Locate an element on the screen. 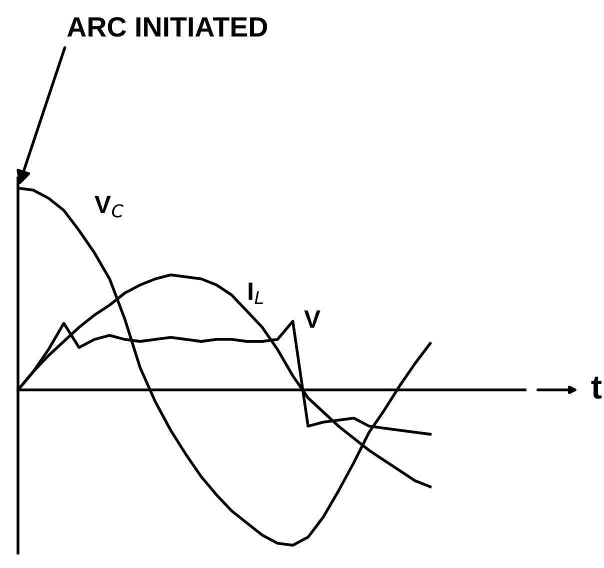  series-label: V is located at coordinates (312, 319).